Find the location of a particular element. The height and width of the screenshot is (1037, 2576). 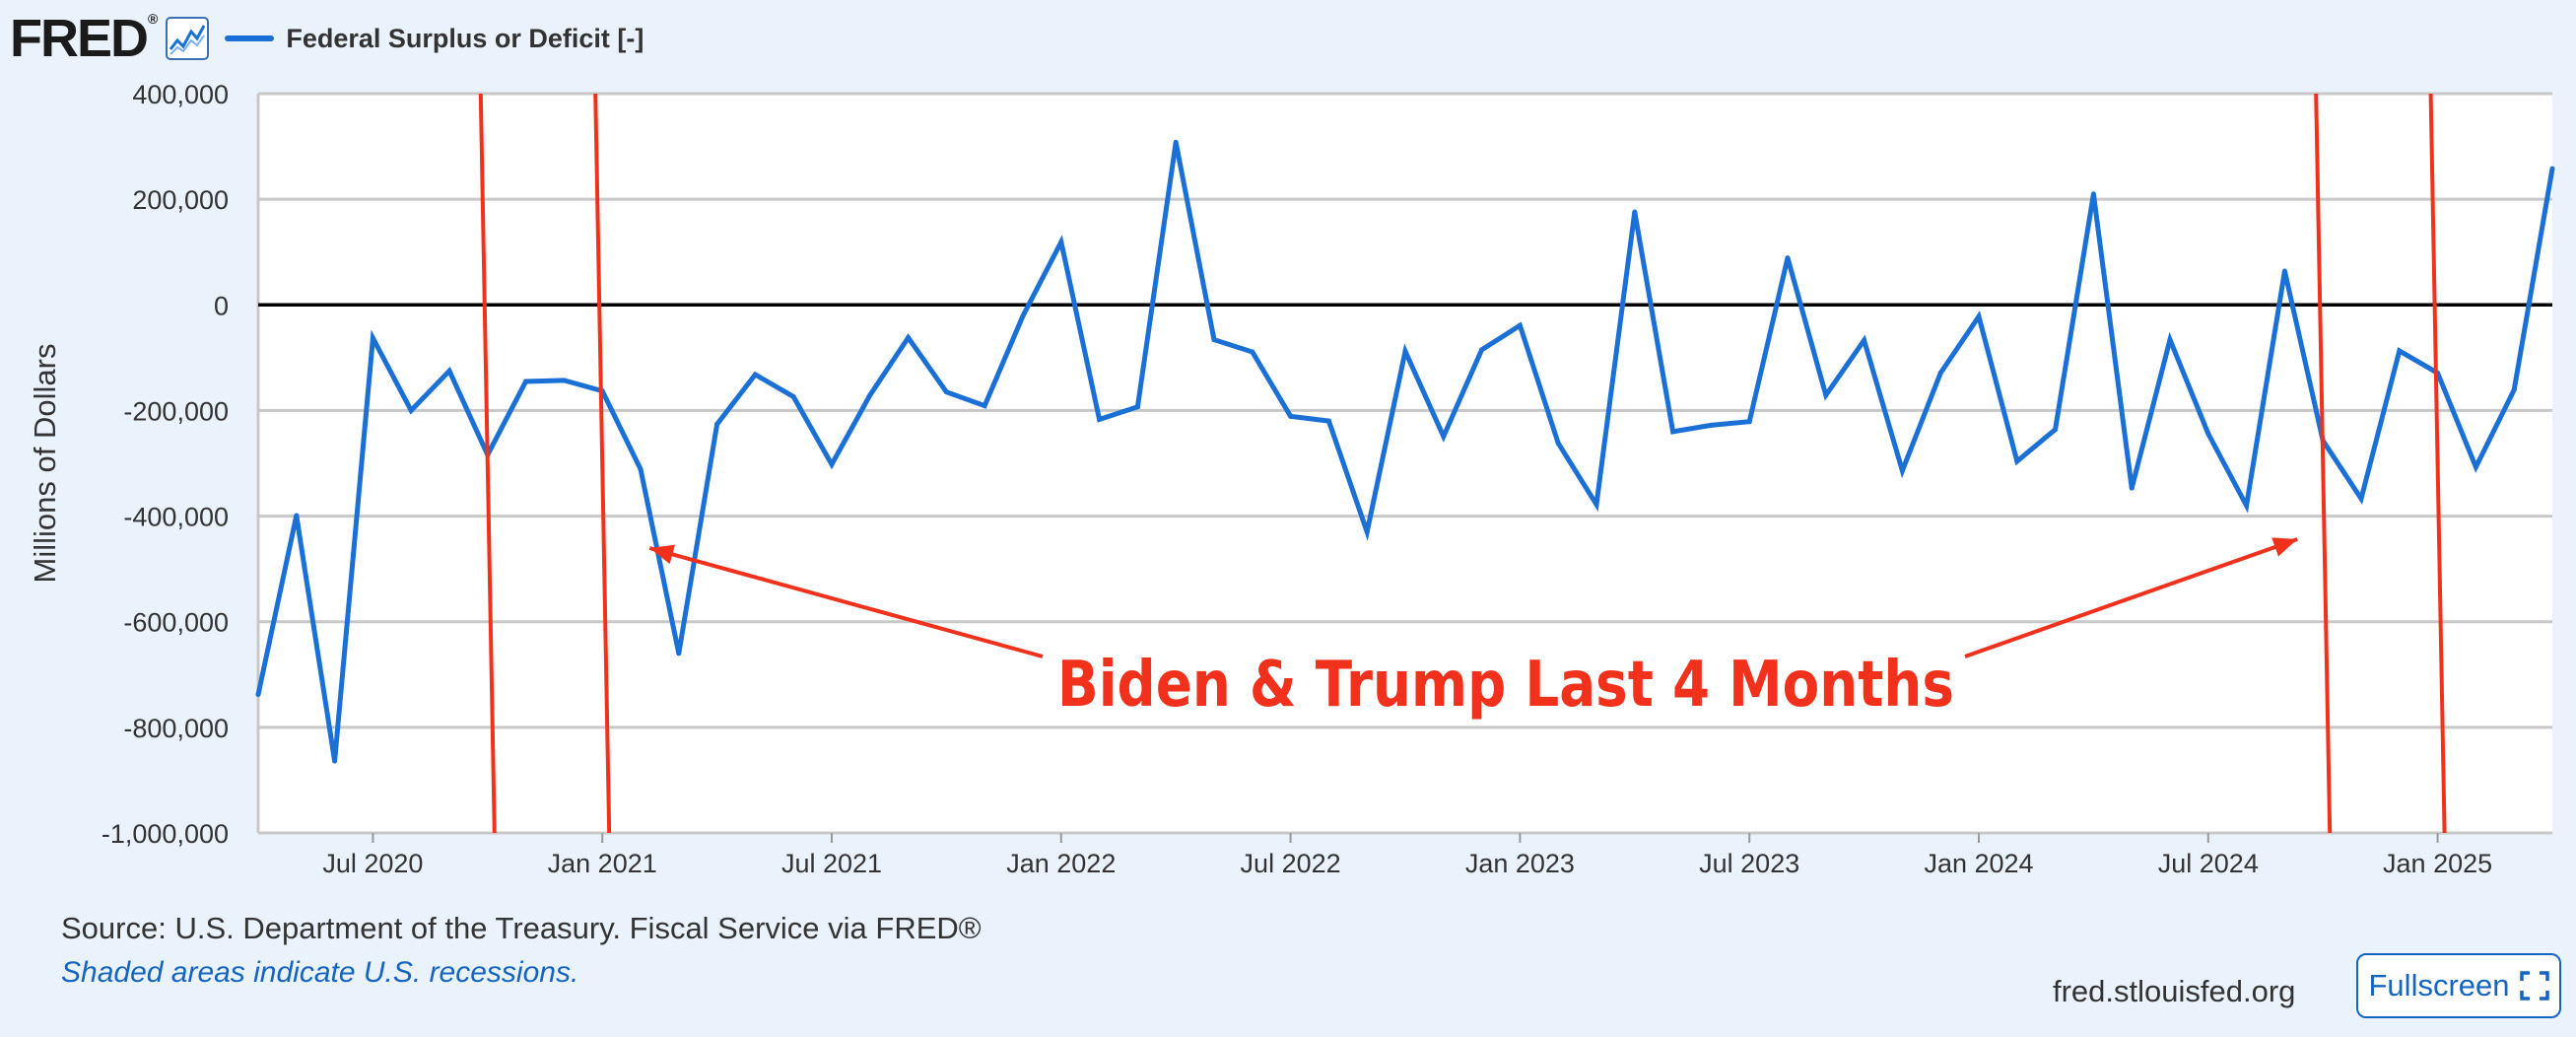

legend-swatch is located at coordinates (250, 38).